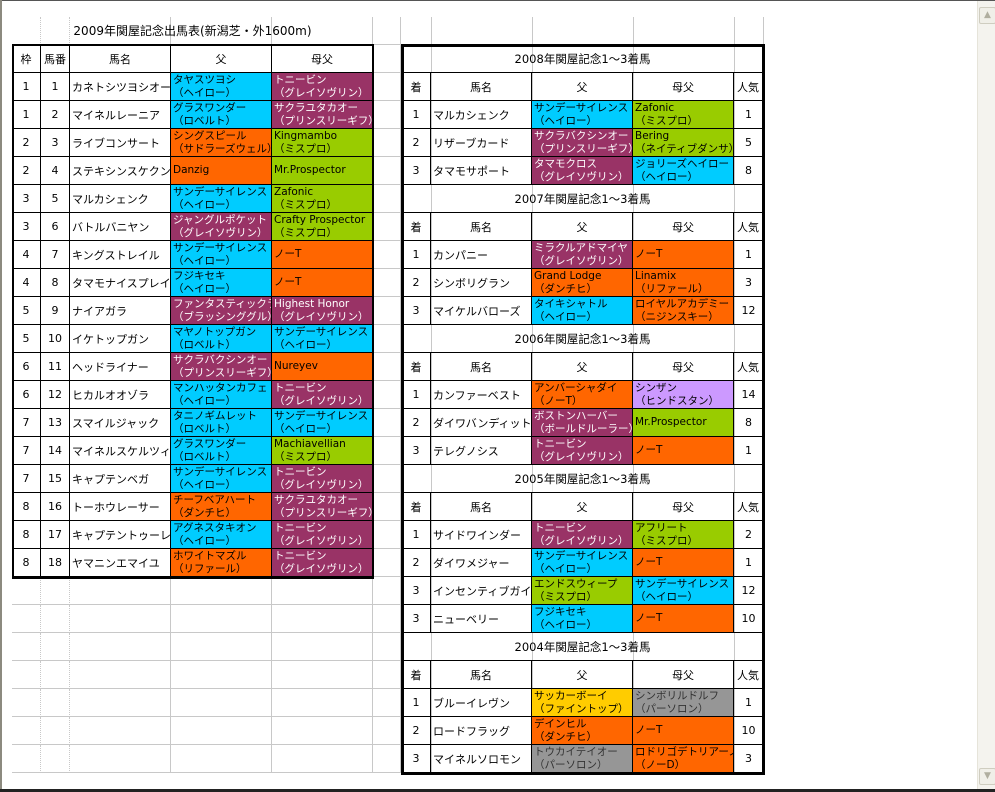  What do you see at coordinates (120, 367) in the screenshot?
I see `horse-name-cell: ヘッドライナー` at bounding box center [120, 367].